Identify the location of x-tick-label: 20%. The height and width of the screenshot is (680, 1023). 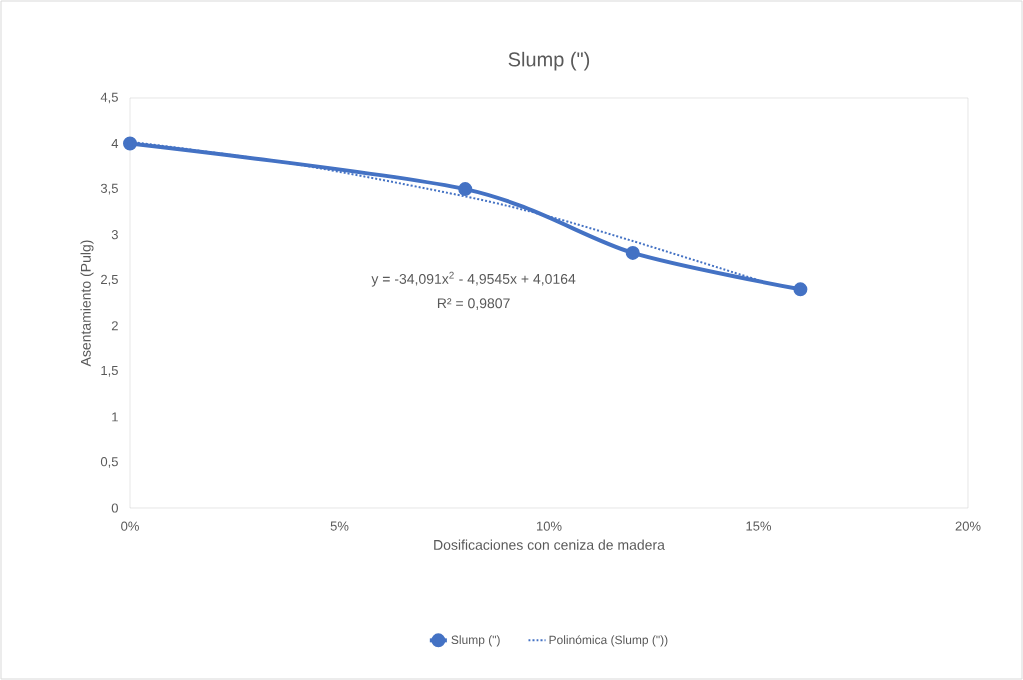
(968, 526).